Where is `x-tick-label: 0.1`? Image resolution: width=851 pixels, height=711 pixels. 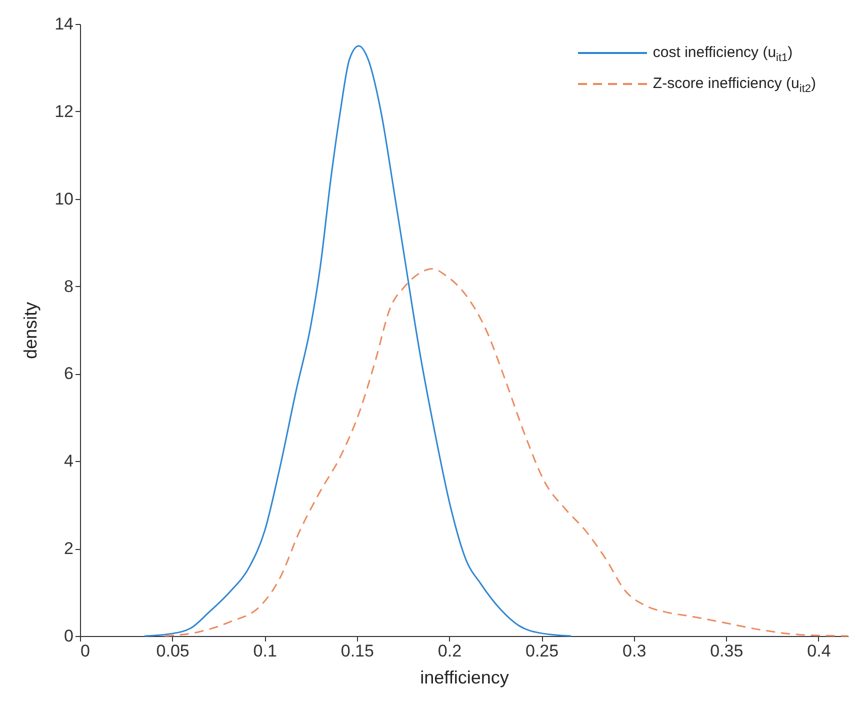
x-tick-label: 0.1 is located at coordinates (265, 651).